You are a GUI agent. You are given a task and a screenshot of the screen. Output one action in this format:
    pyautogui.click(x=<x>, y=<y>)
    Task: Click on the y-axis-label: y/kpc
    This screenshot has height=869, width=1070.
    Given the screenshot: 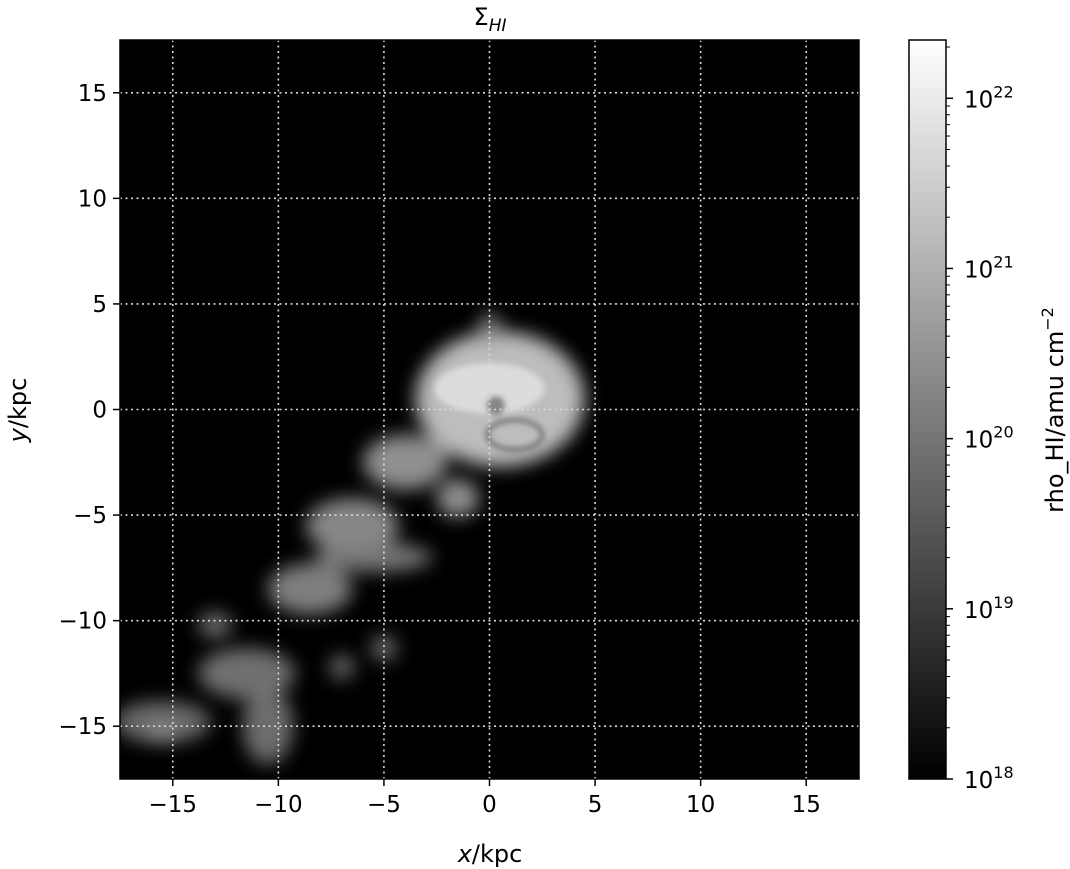 What is the action you would take?
    pyautogui.click(x=18, y=411)
    